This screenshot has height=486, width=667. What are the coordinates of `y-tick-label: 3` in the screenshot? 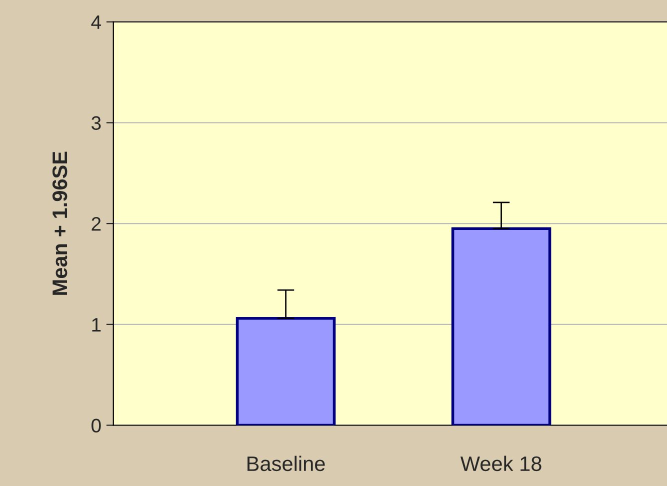 It's located at (96, 123).